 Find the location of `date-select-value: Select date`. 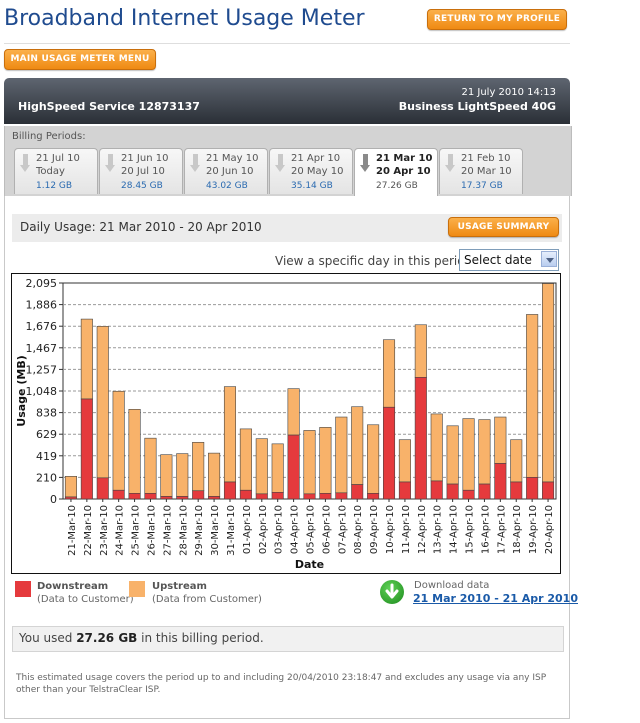

date-select-value: Select date is located at coordinates (498, 260).